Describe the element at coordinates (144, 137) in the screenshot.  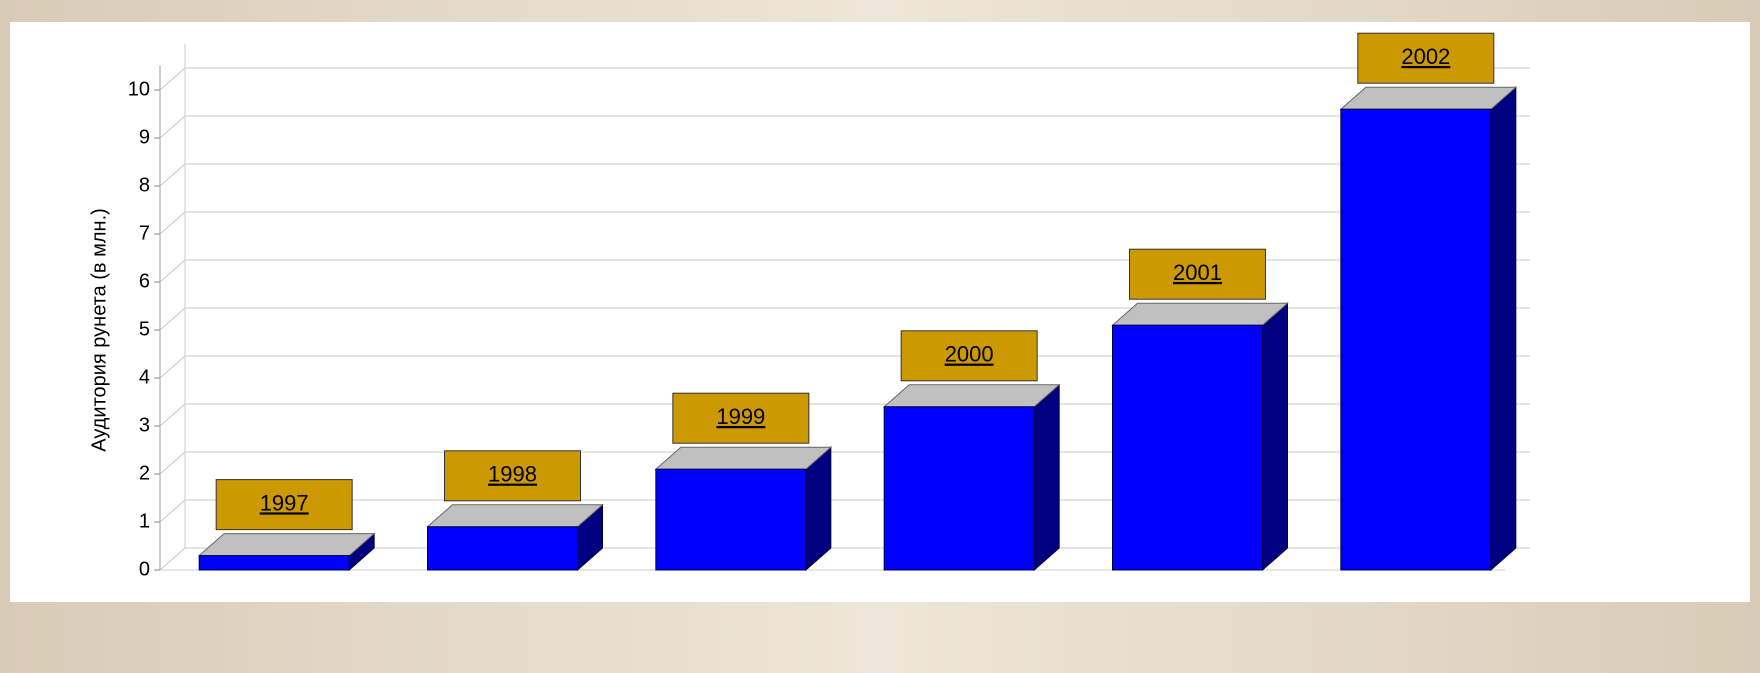
I see `y-tick-label: 9` at that location.